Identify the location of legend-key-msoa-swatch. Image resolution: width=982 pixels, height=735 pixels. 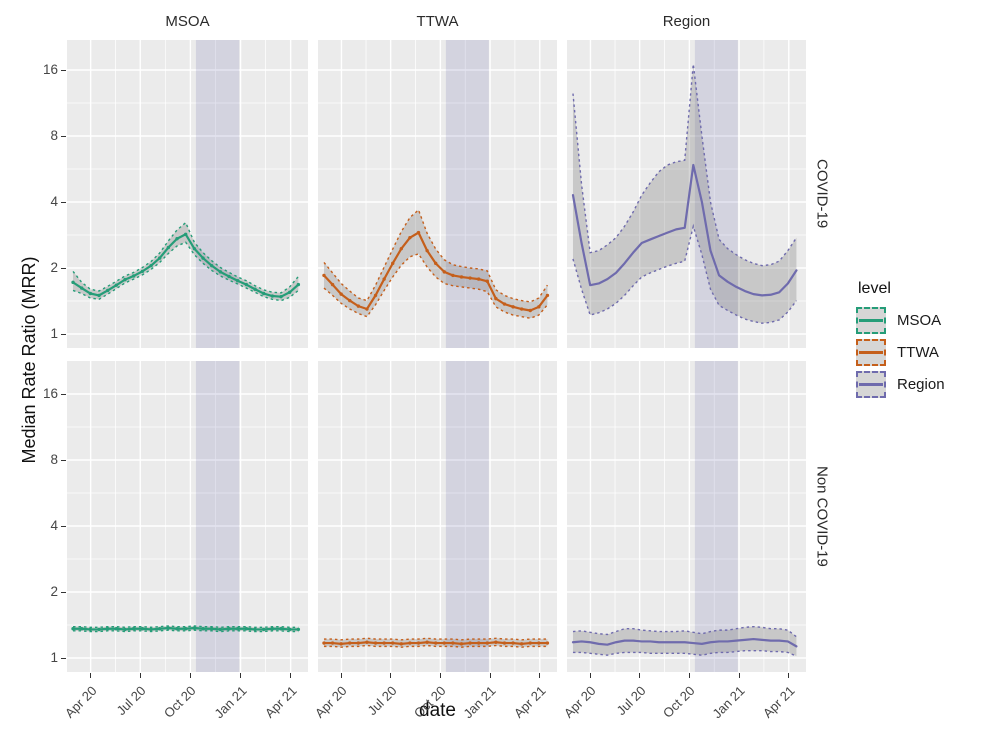
(871, 320).